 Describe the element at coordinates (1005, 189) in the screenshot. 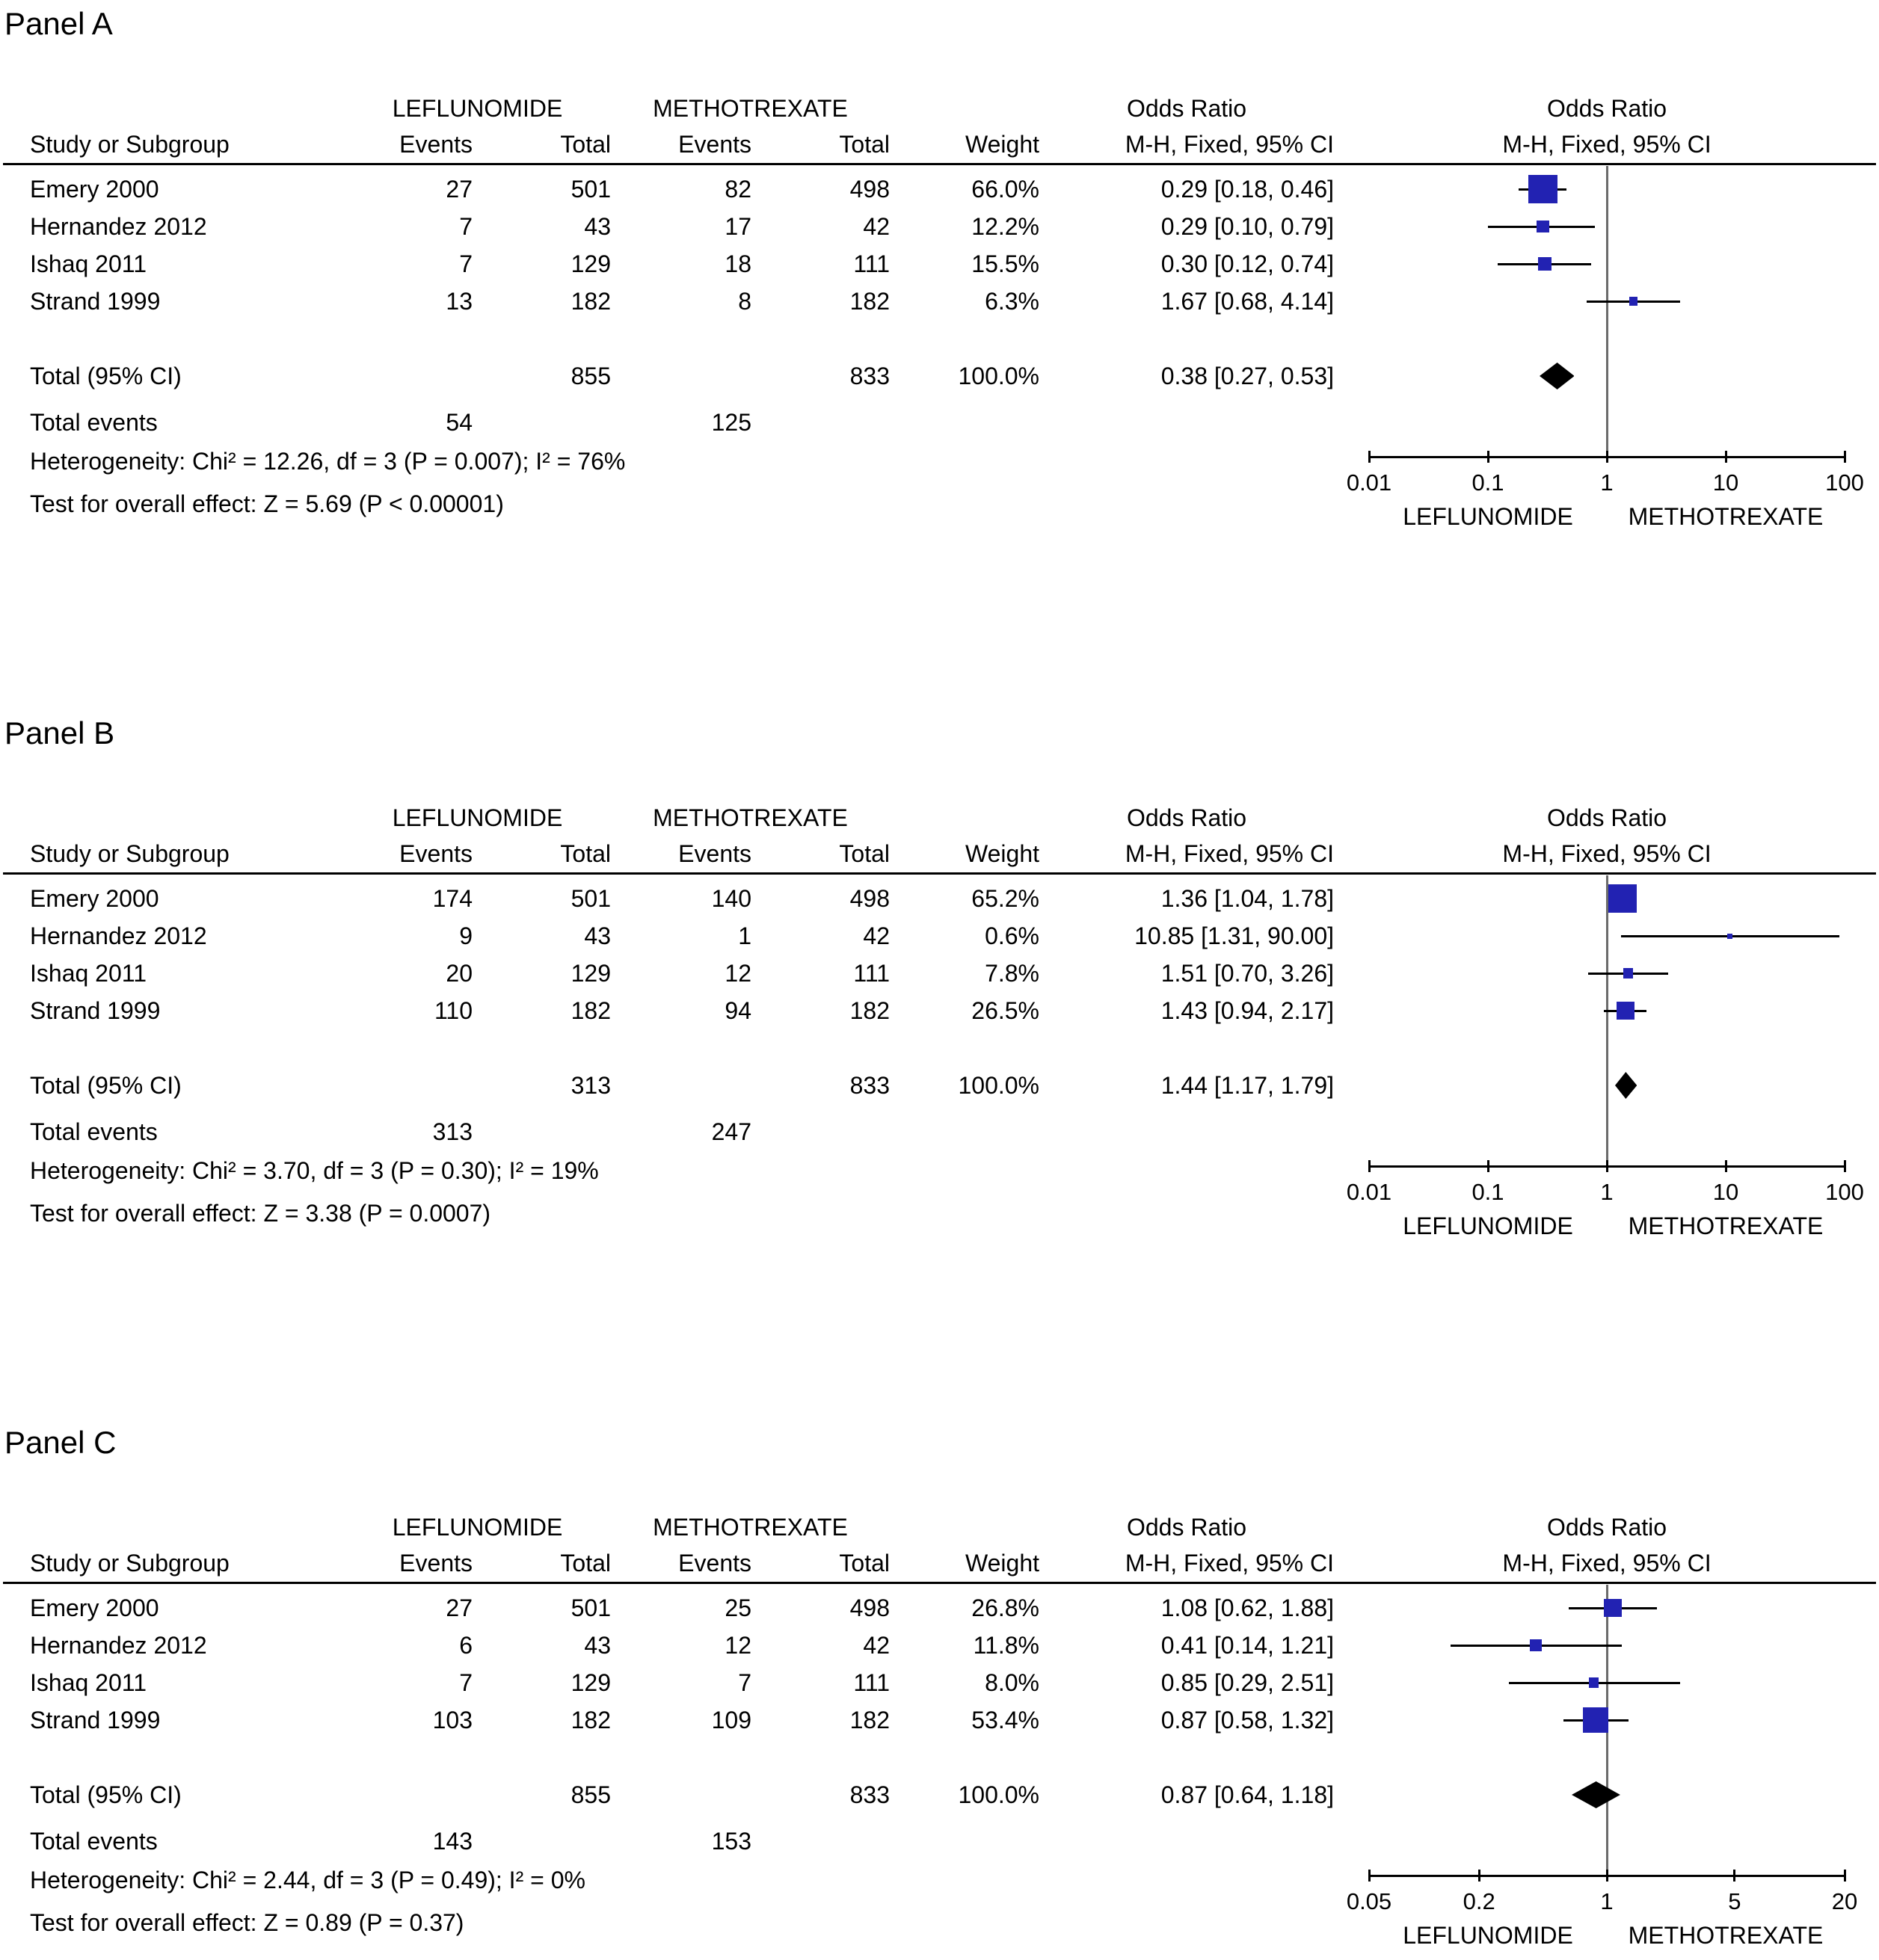

I see `weight-cell: 66.0%` at that location.